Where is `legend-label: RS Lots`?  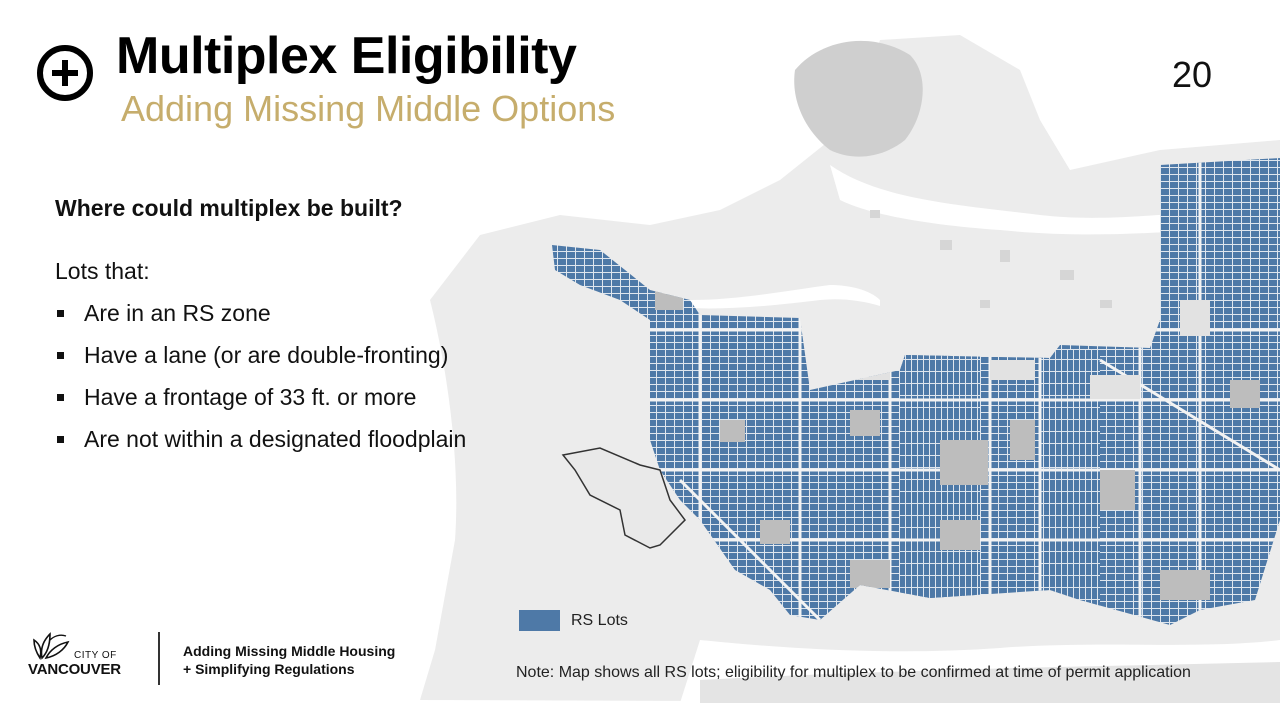
legend-label: RS Lots is located at coordinates (599, 620).